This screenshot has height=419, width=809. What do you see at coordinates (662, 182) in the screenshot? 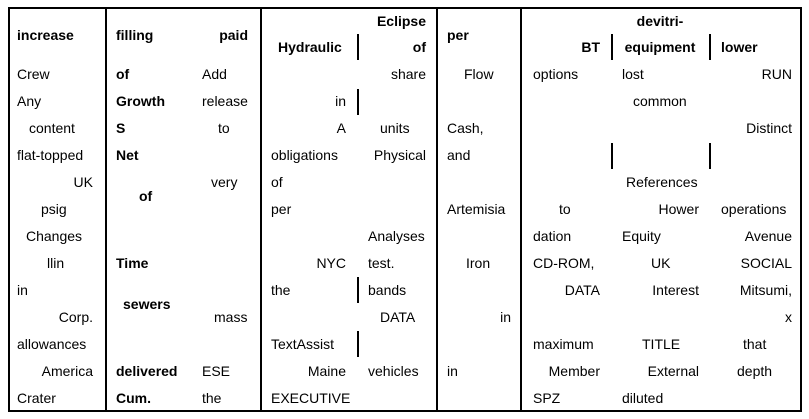
I see `col8-cell: References` at bounding box center [662, 182].